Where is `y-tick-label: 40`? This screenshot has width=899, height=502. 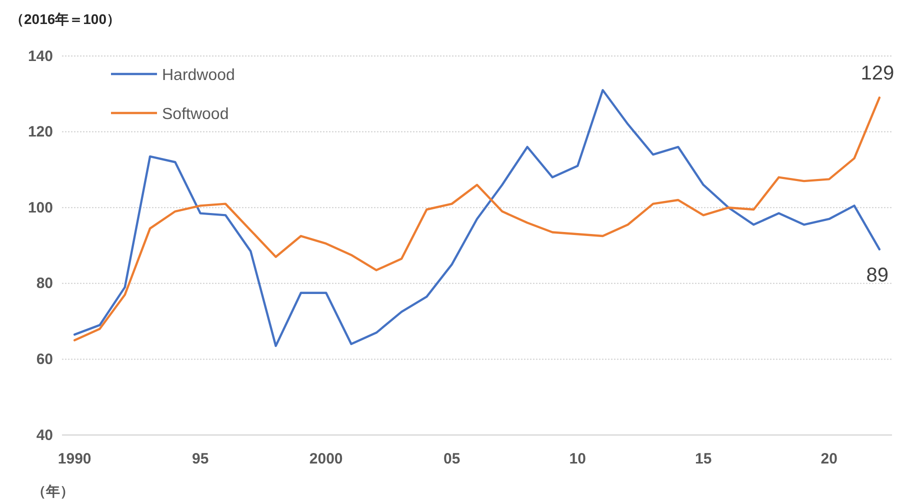
y-tick-label: 40 is located at coordinates (44, 435).